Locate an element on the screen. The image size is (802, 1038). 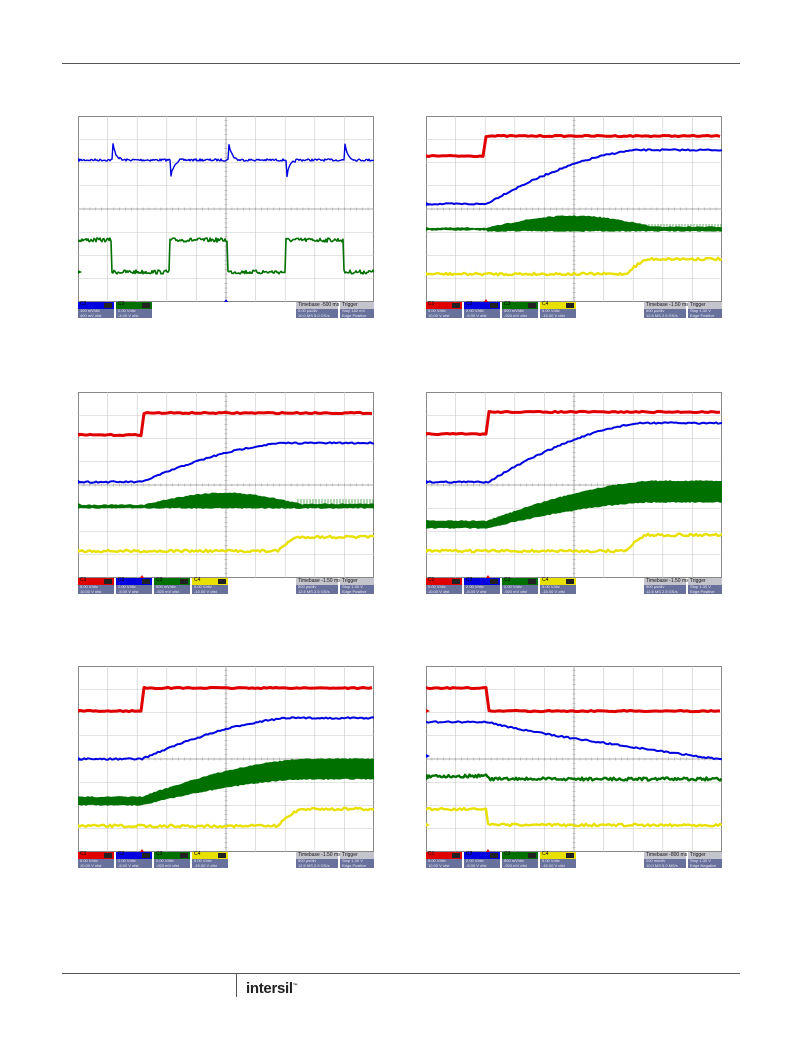
logo-trademark: ™ is located at coordinates (295, 986).